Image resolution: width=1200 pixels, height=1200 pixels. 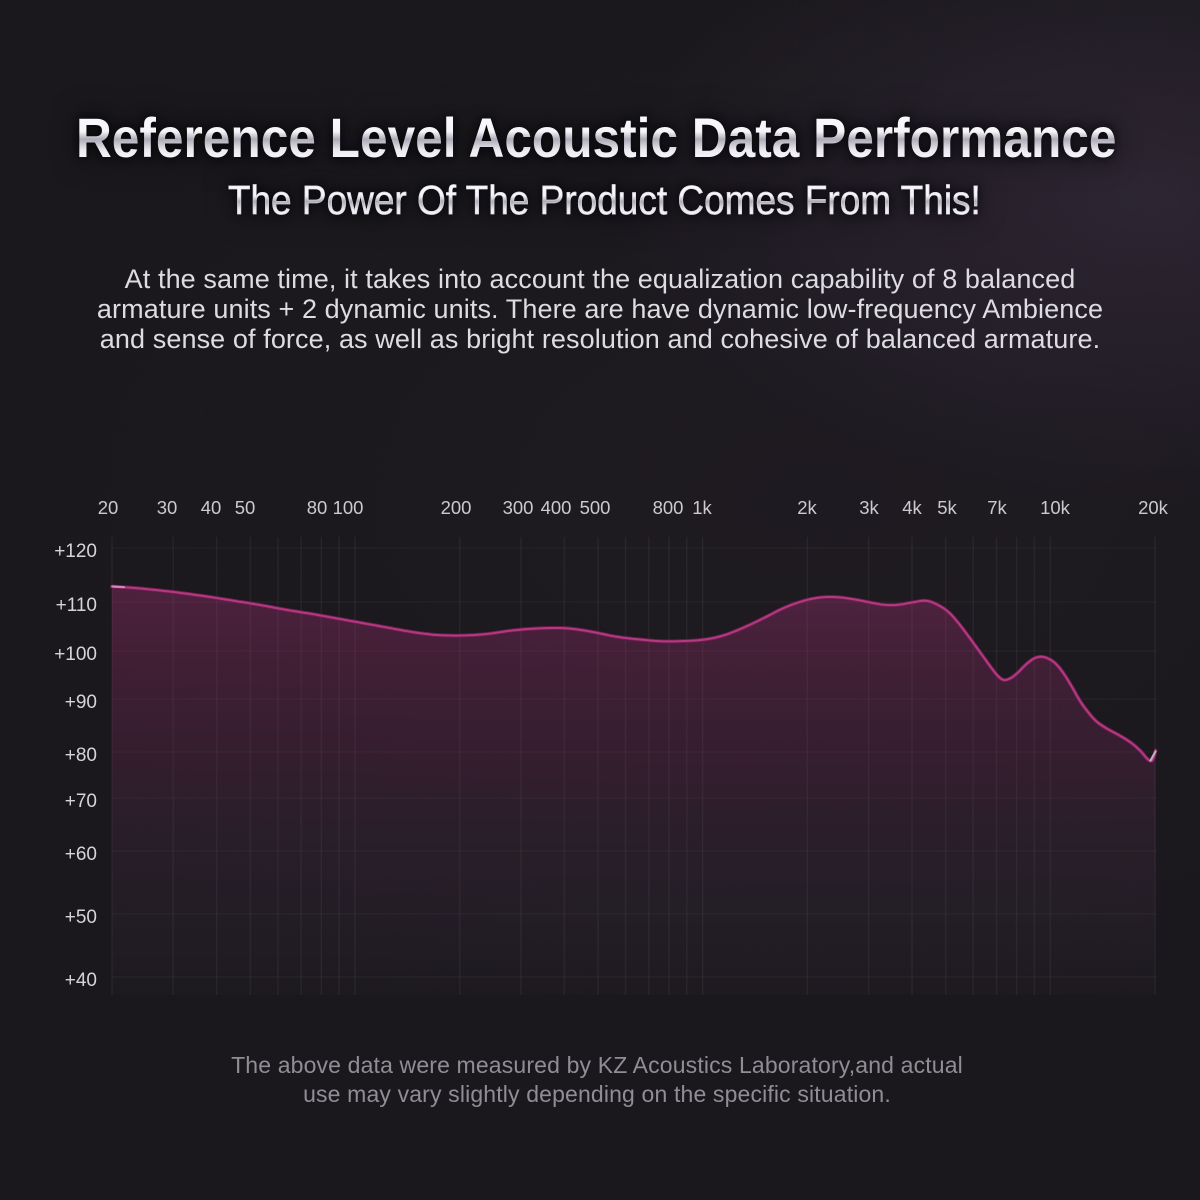 What do you see at coordinates (81, 980) in the screenshot?
I see `svg-text: +40` at bounding box center [81, 980].